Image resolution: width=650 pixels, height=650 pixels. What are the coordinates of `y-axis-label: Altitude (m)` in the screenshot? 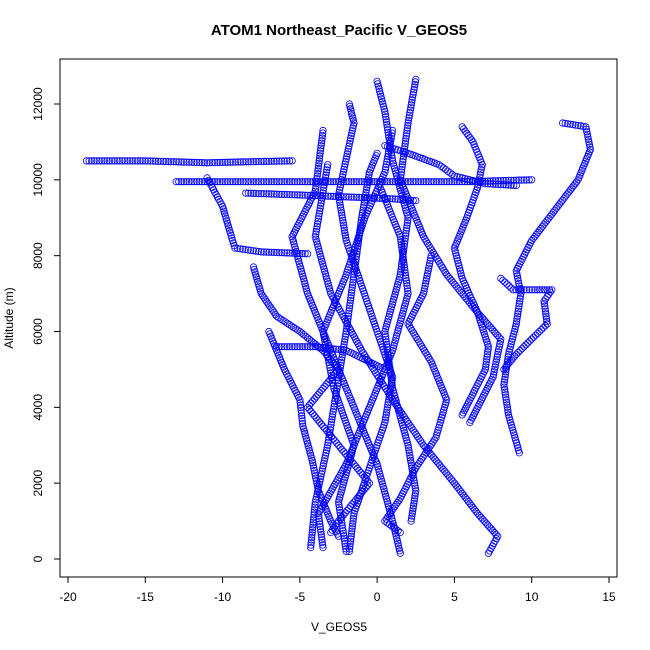 It's located at (9, 317).